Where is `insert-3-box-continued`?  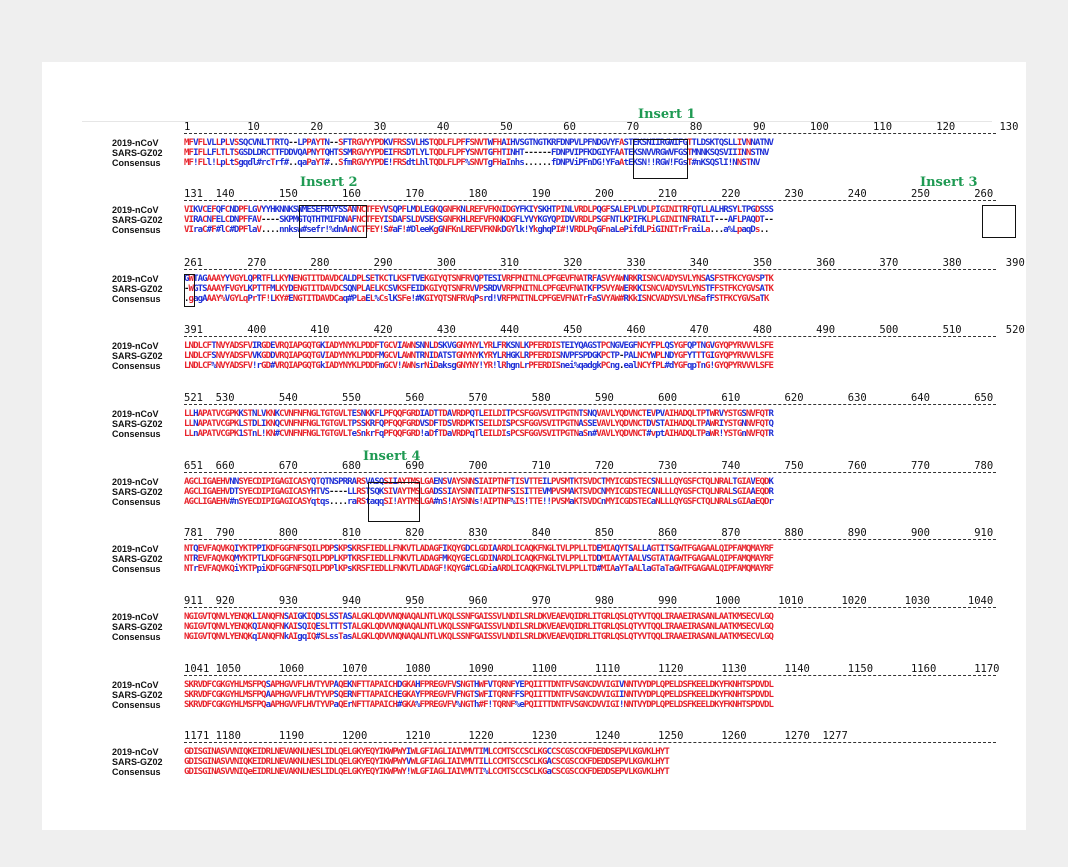
insert-3-box-continued is located at coordinates (189, 290).